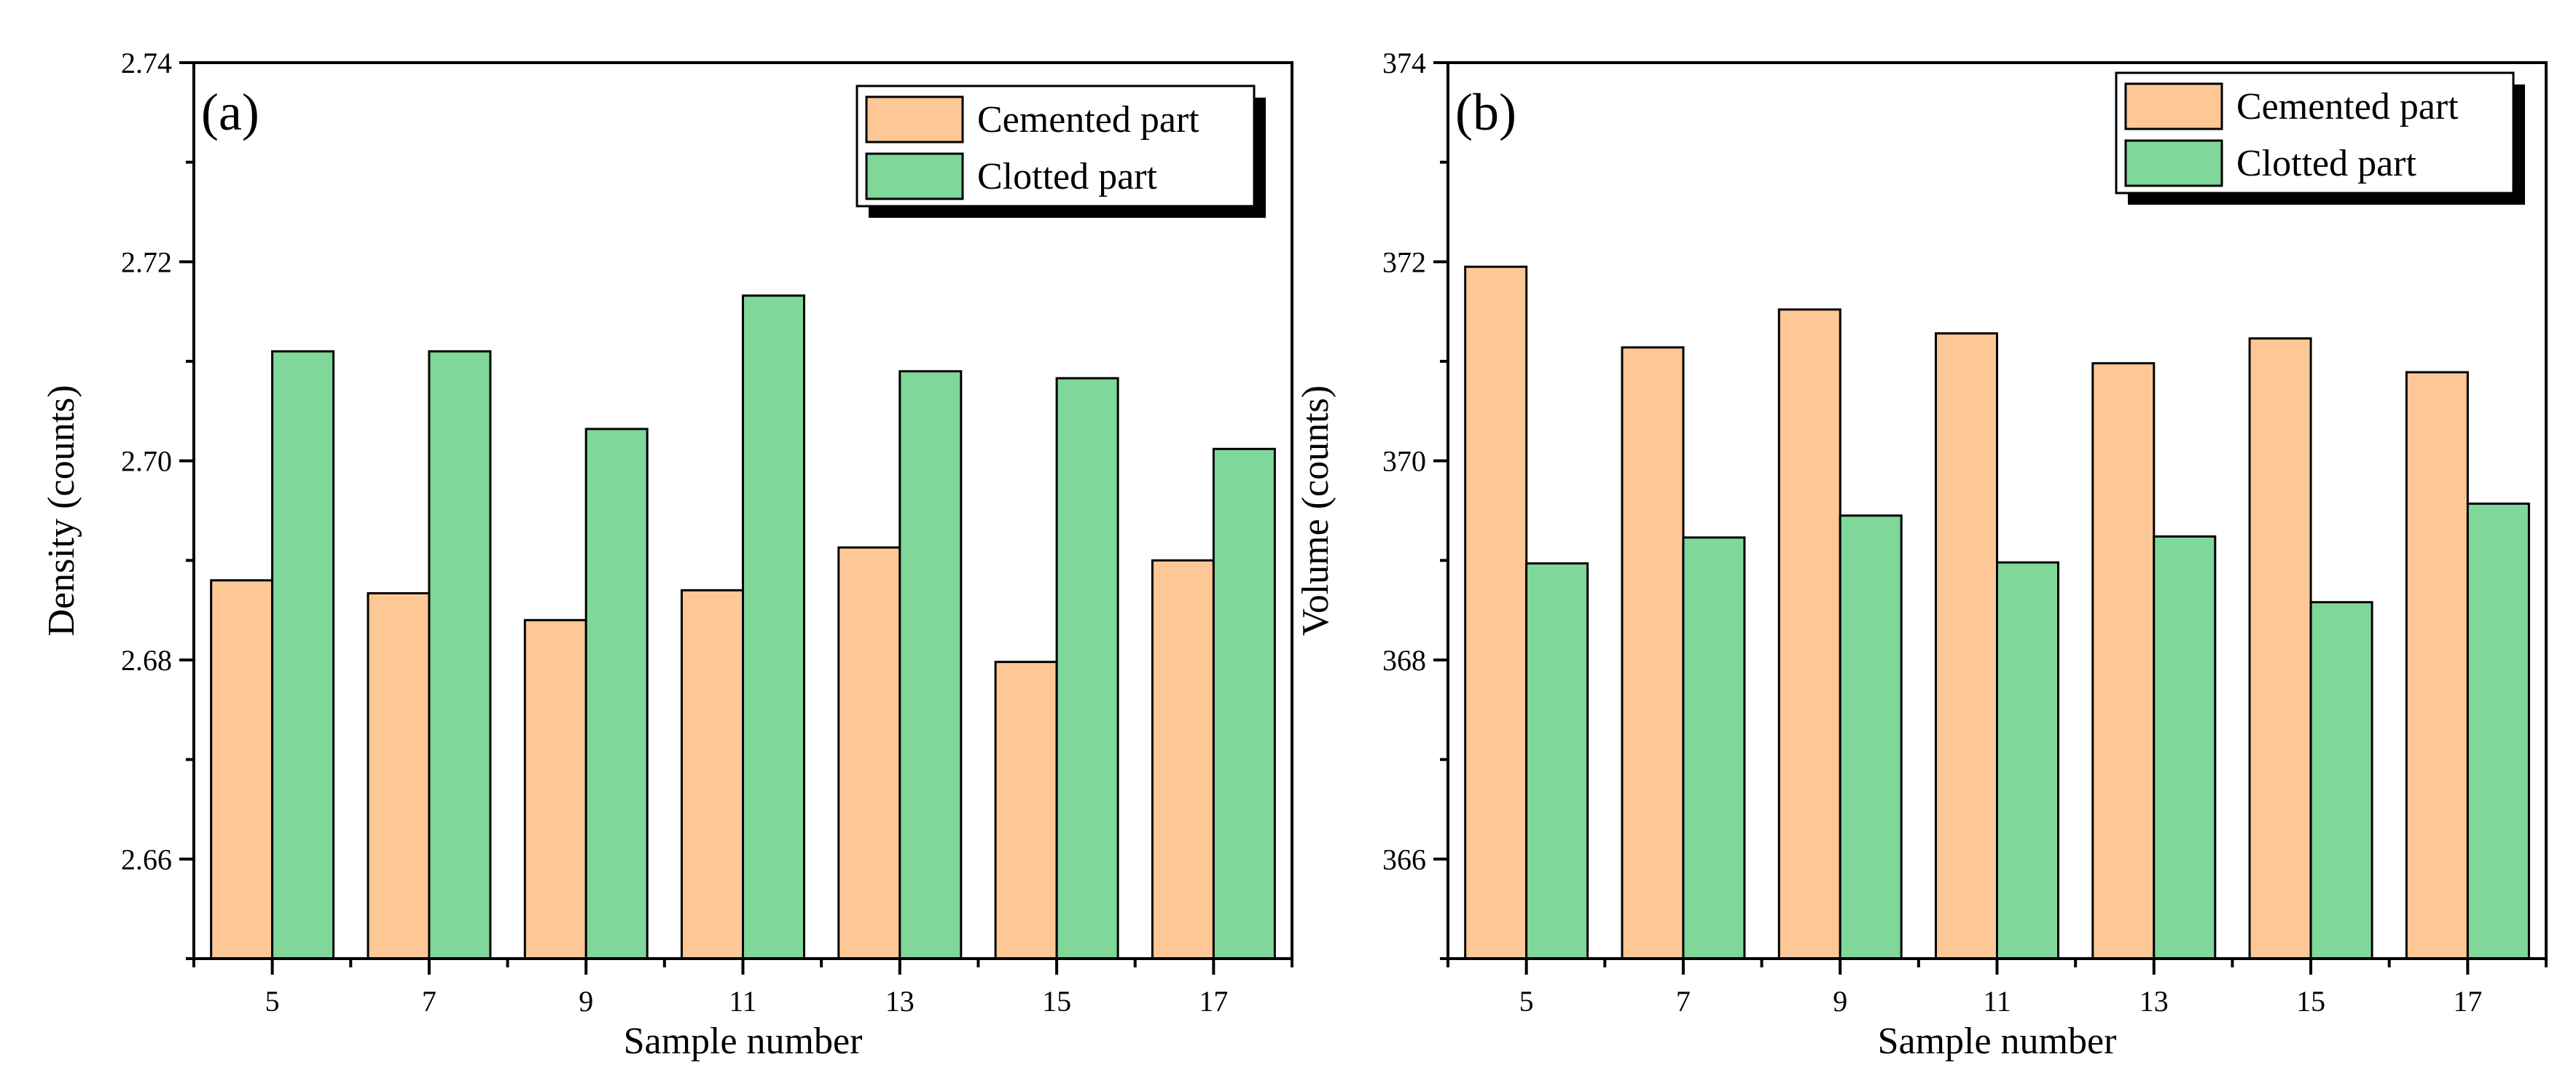 Image resolution: width=2576 pixels, height=1081 pixels. What do you see at coordinates (1404, 859) in the screenshot?
I see `y-tick-label: 366` at bounding box center [1404, 859].